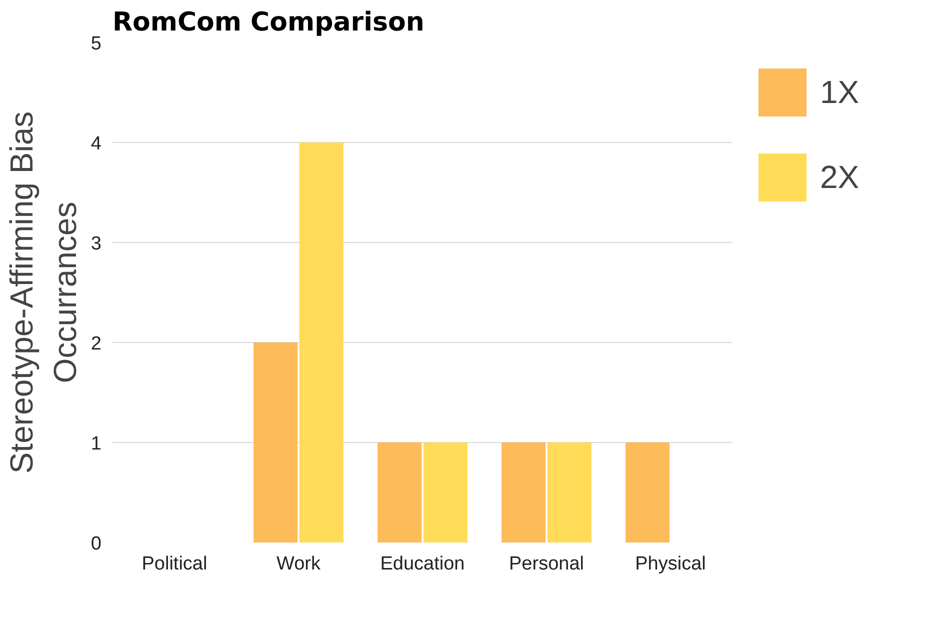 The image size is (935, 642). Describe the element at coordinates (840, 92) in the screenshot. I see `legend-label: 1X` at that location.